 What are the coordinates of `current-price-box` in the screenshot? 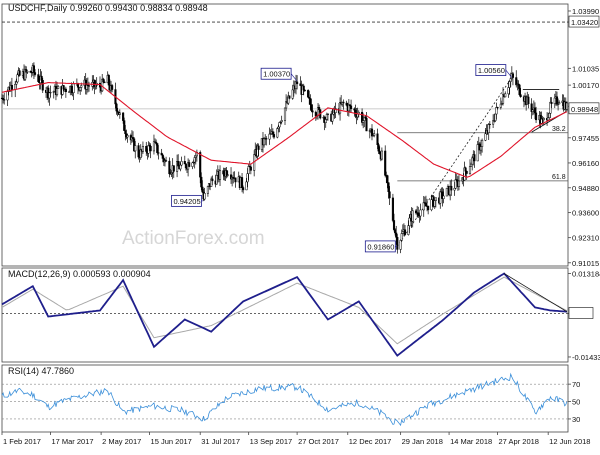 It's located at (584, 108).